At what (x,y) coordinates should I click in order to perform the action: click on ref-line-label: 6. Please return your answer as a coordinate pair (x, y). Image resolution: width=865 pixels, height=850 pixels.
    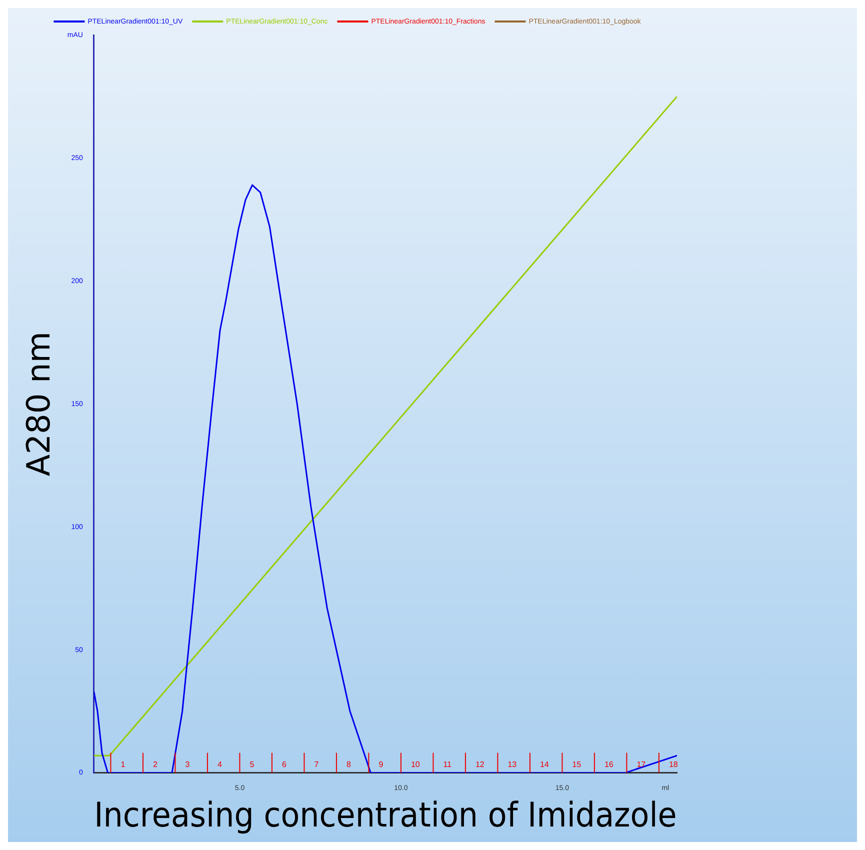
    Looking at the image, I should click on (284, 765).